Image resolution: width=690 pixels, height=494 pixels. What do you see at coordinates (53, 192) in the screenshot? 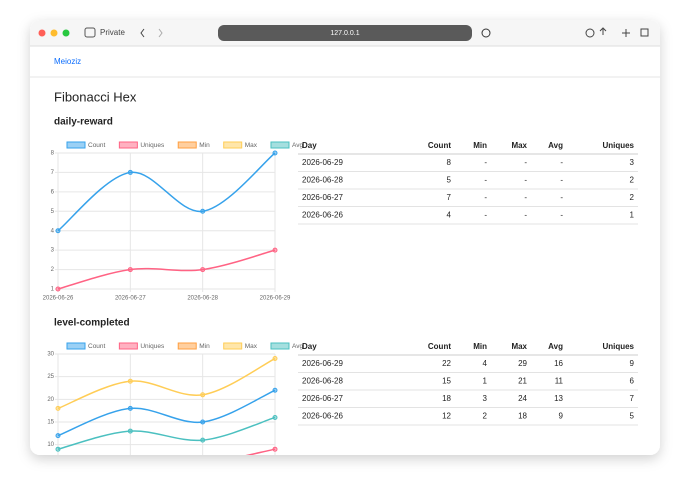
I see `y-tick-label: 6` at bounding box center [53, 192].